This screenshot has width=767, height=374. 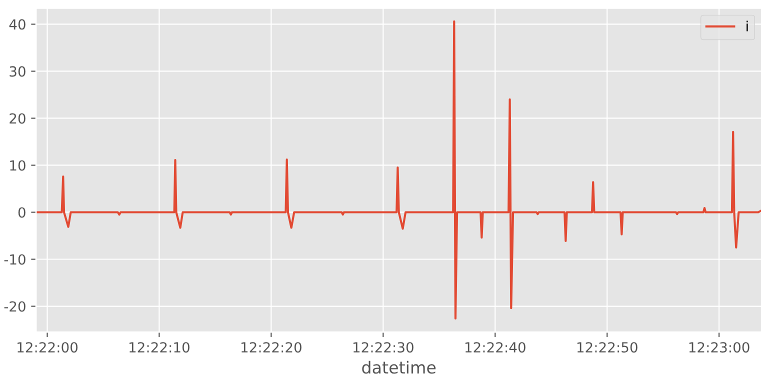 I want to click on y-tick-label: -20, so click(x=15, y=306).